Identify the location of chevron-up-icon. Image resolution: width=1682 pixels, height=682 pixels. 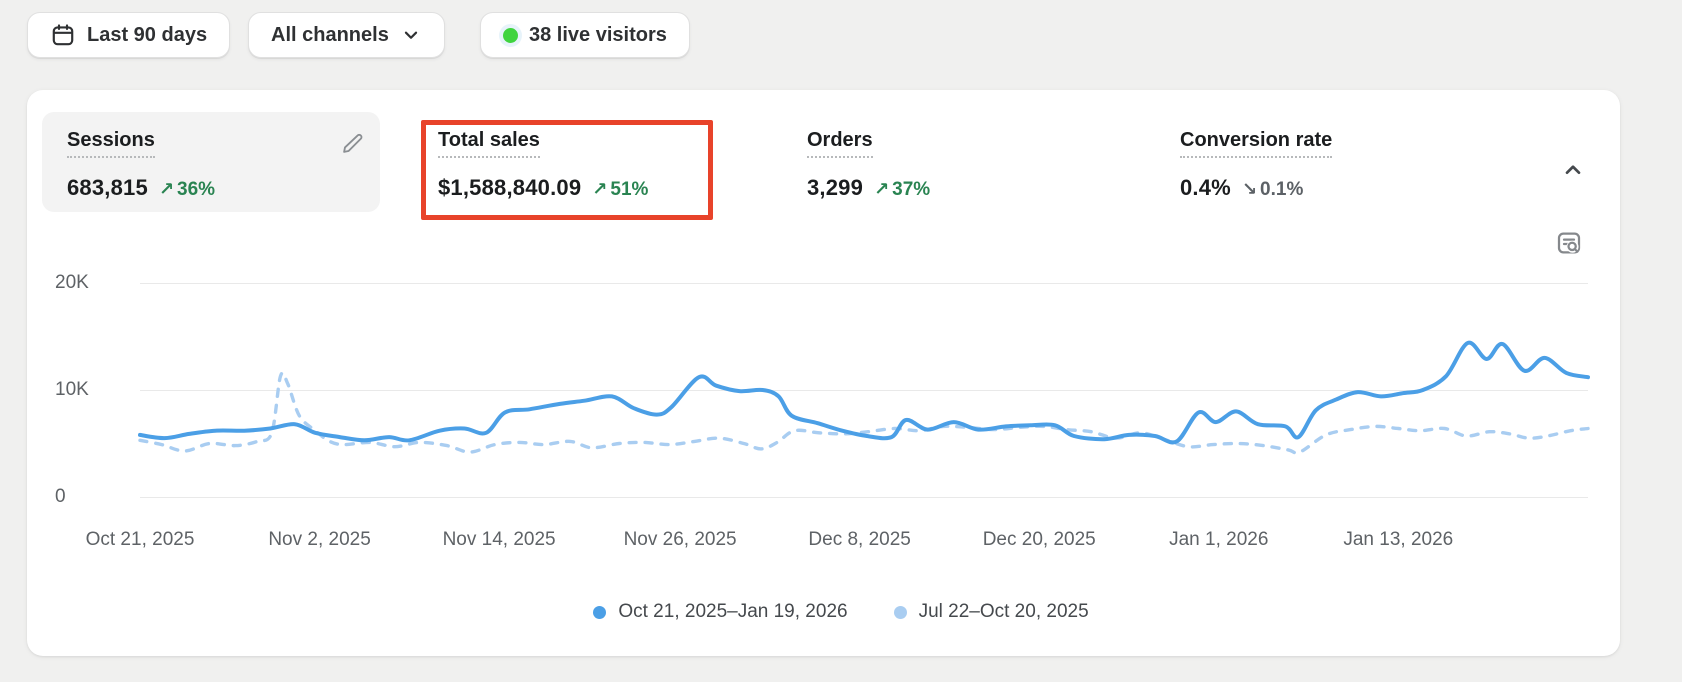
(1573, 170).